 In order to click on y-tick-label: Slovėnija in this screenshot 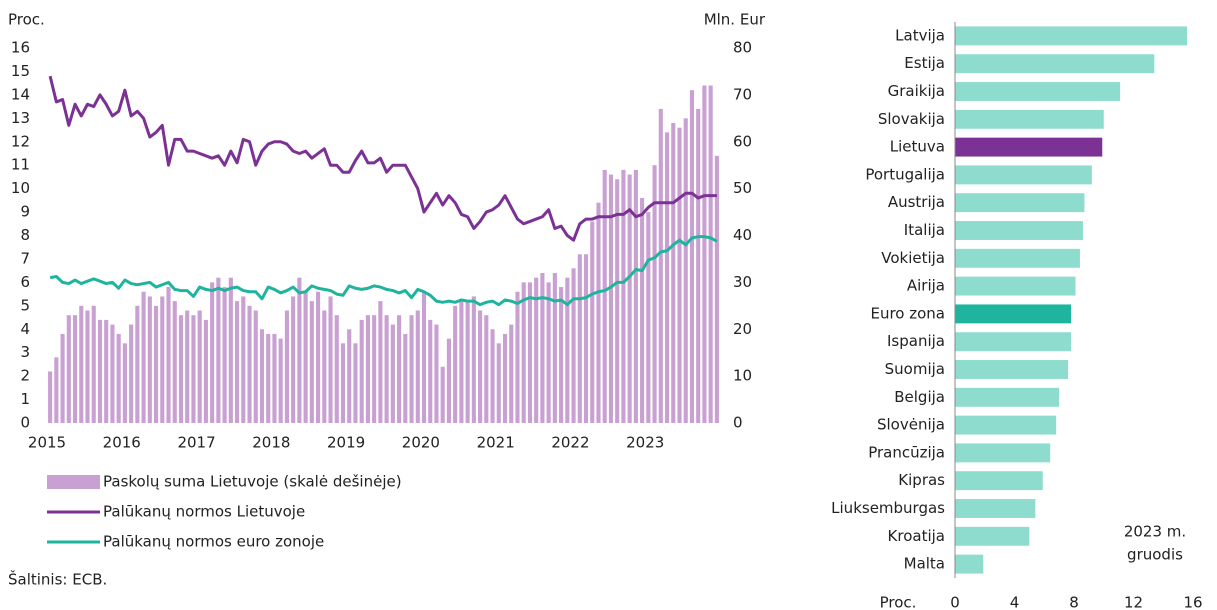, I will do `click(911, 425)`.